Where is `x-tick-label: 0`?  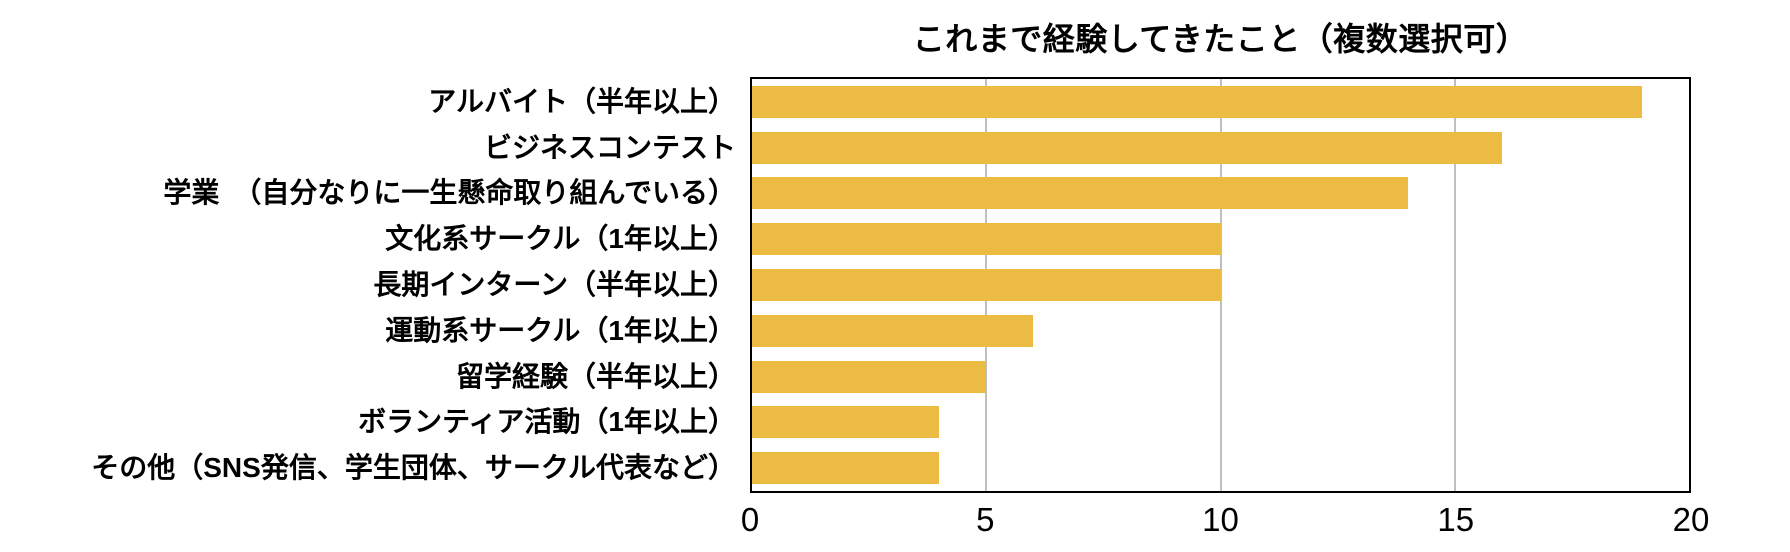 x-tick-label: 0 is located at coordinates (750, 519).